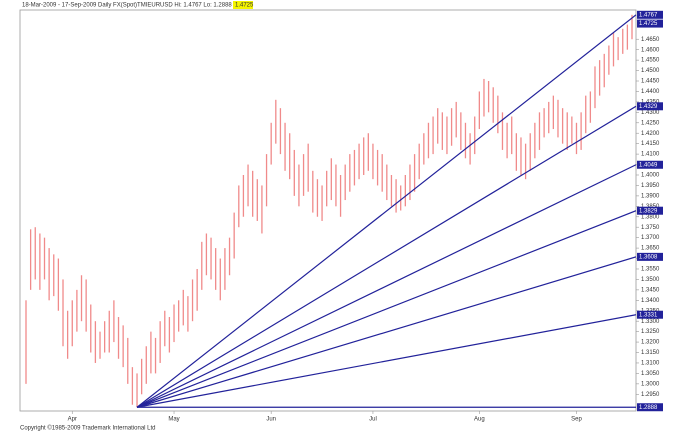  I want to click on x-tick-label: Apr, so click(72, 420).